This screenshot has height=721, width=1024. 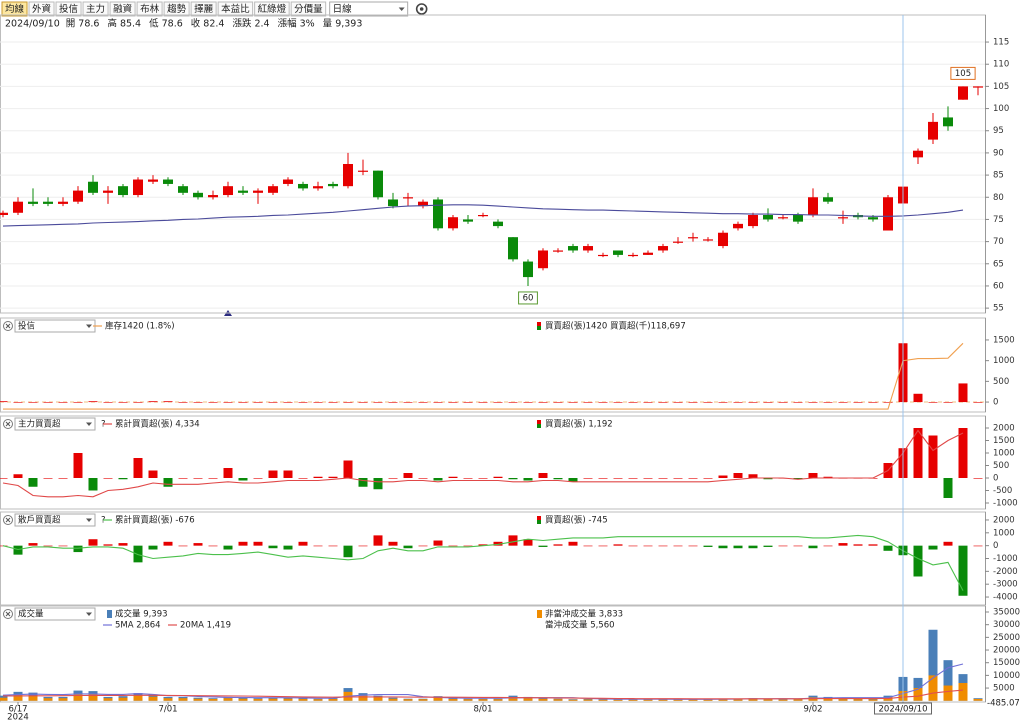 What do you see at coordinates (483, 463) in the screenshot?
I see `indicator-line` at bounding box center [483, 463].